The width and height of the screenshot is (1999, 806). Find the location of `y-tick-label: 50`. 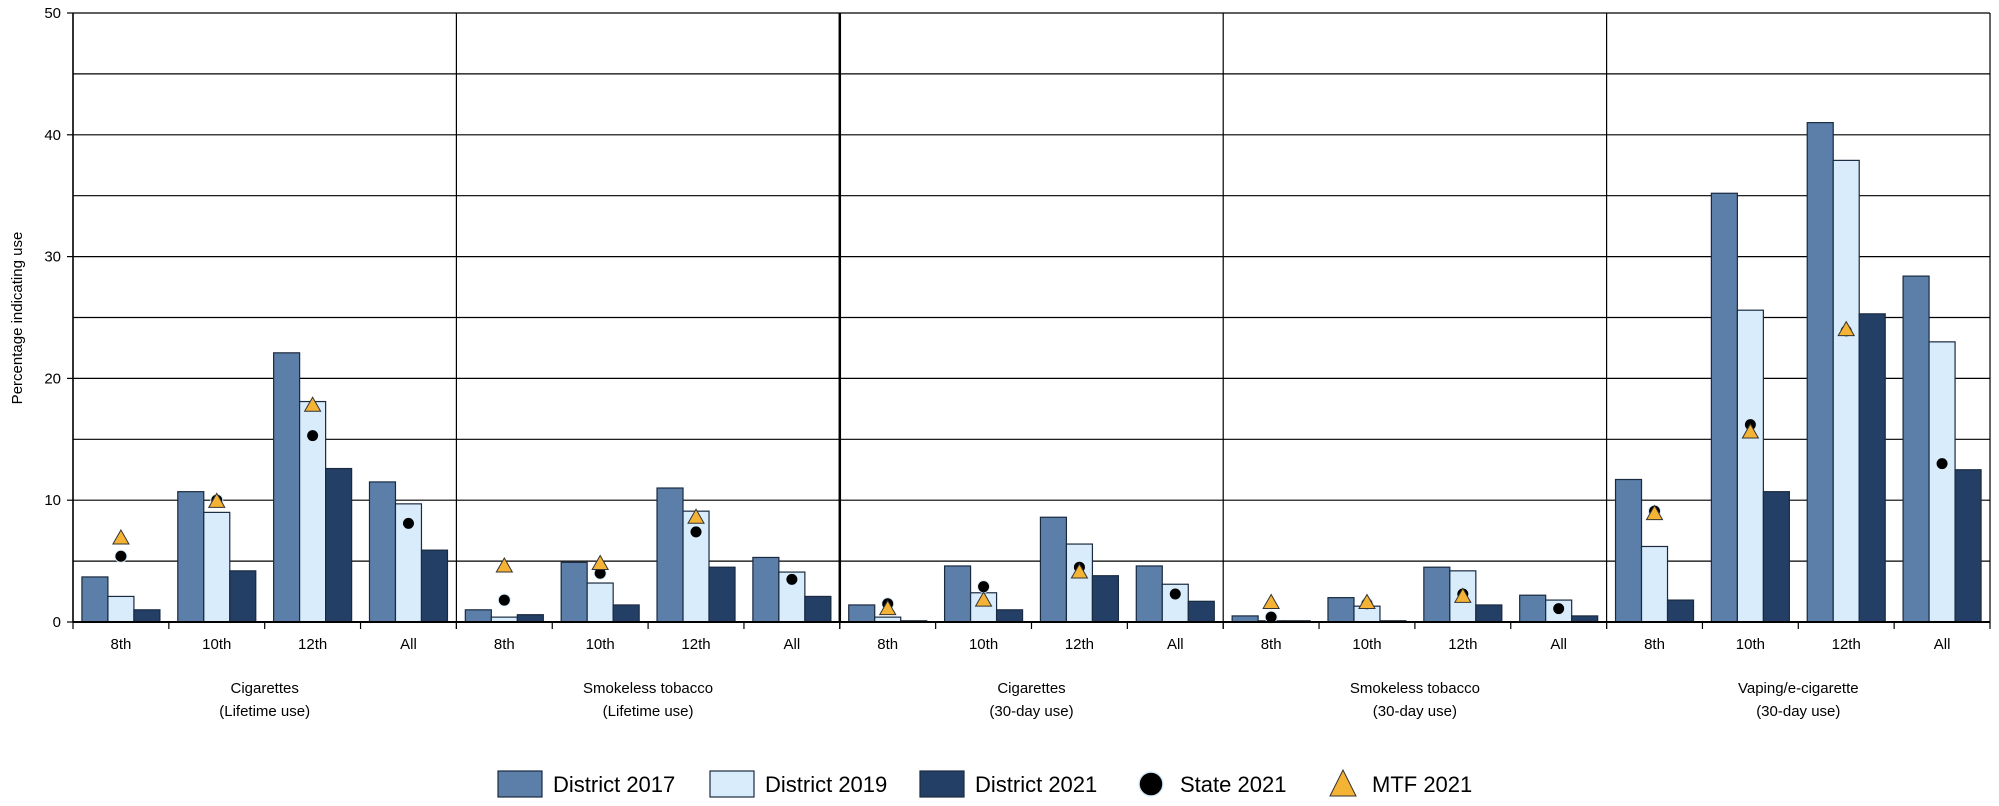

y-tick-label: 50 is located at coordinates (52, 13).